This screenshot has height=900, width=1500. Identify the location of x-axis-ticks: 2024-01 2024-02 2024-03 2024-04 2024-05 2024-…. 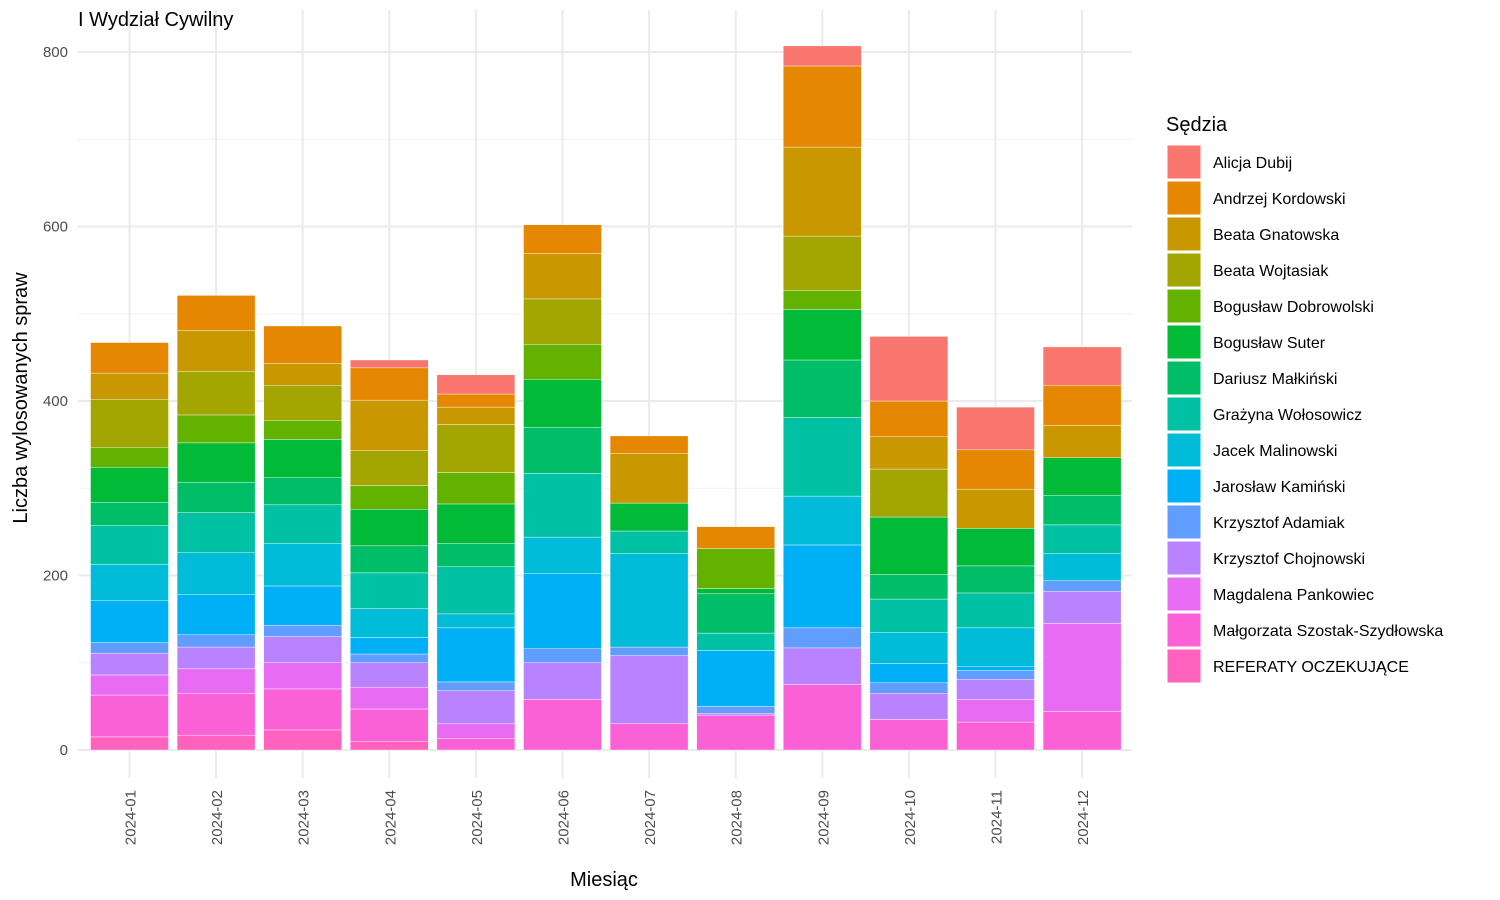
(608, 817).